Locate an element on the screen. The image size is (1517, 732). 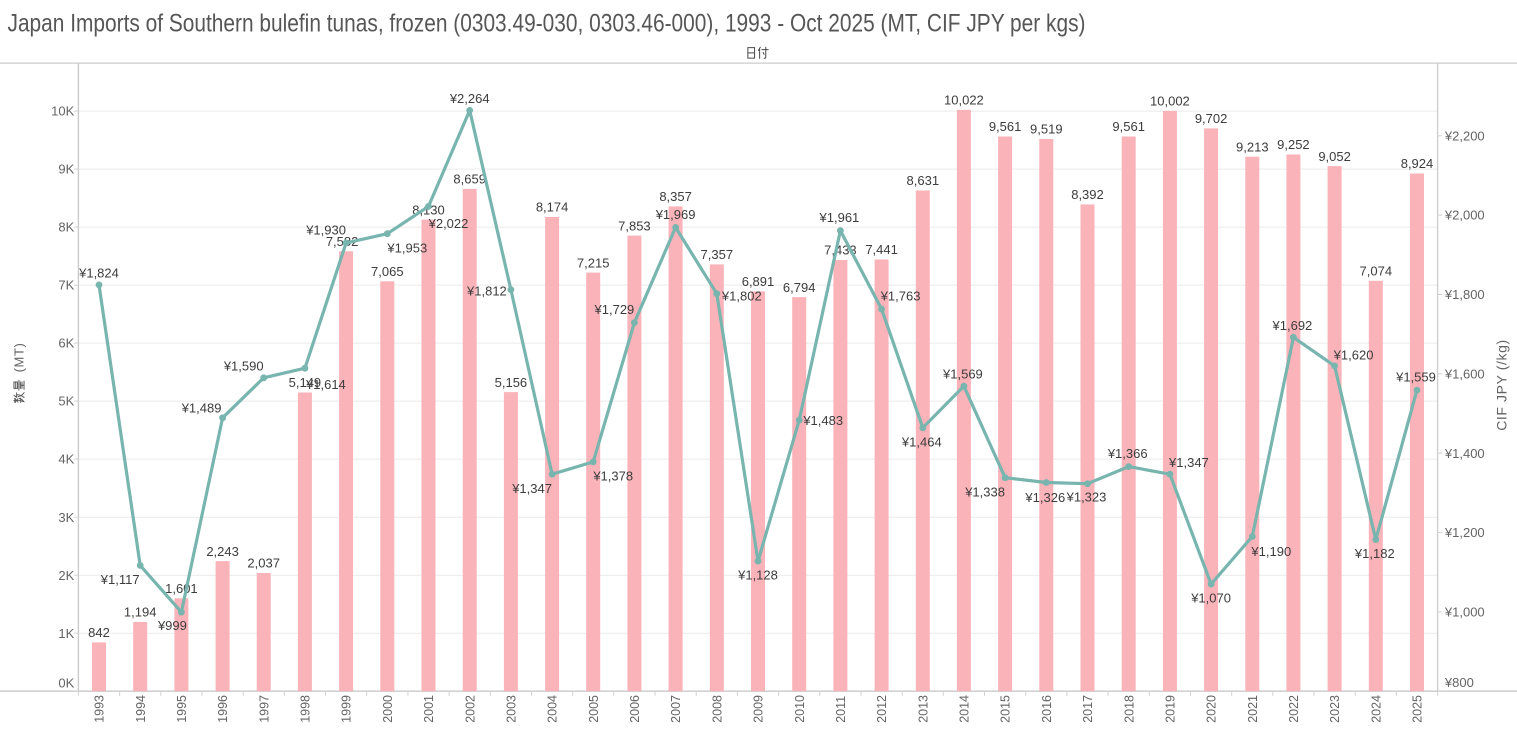
svg-text: 0K is located at coordinates (66, 682).